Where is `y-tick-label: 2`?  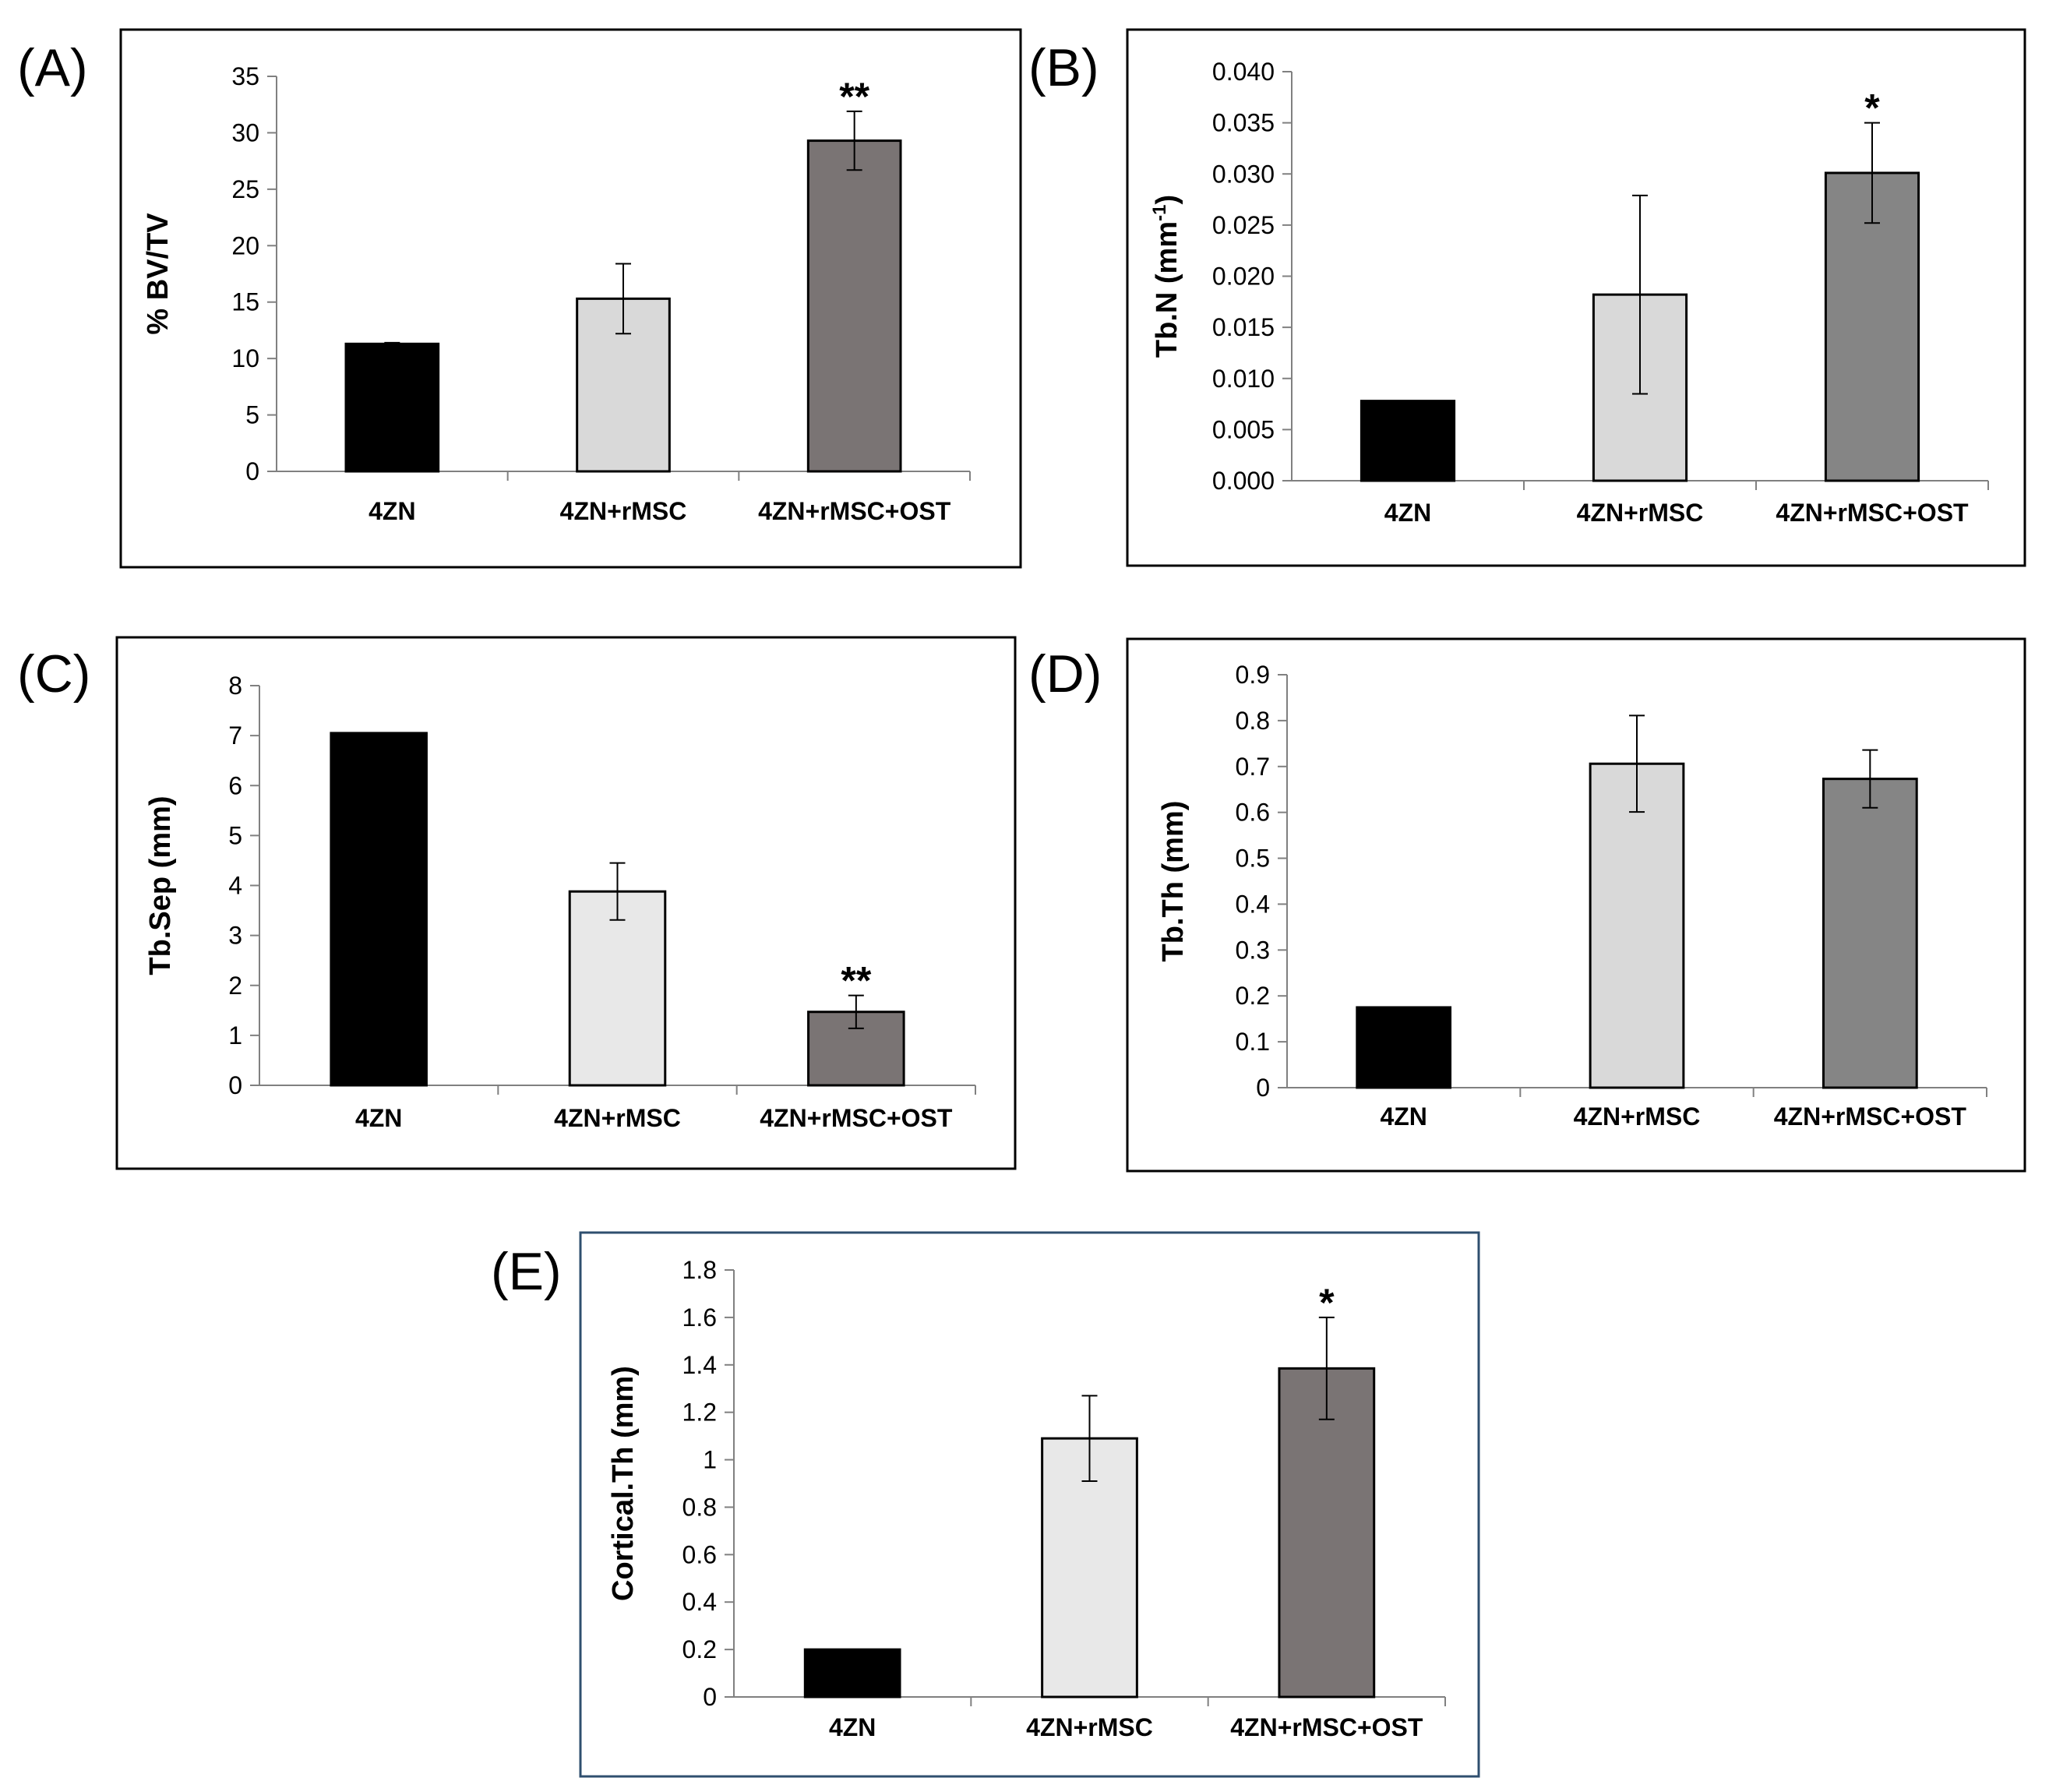
y-tick-label: 2 is located at coordinates (235, 986).